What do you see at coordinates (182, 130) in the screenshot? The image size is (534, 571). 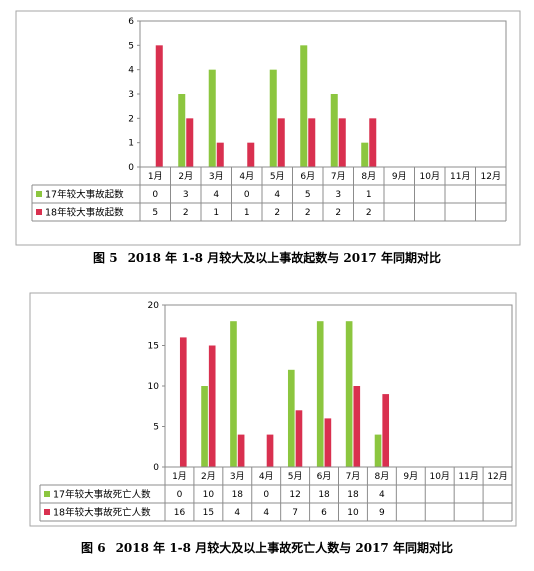 I see `chart-1-bar-series-1-2月` at bounding box center [182, 130].